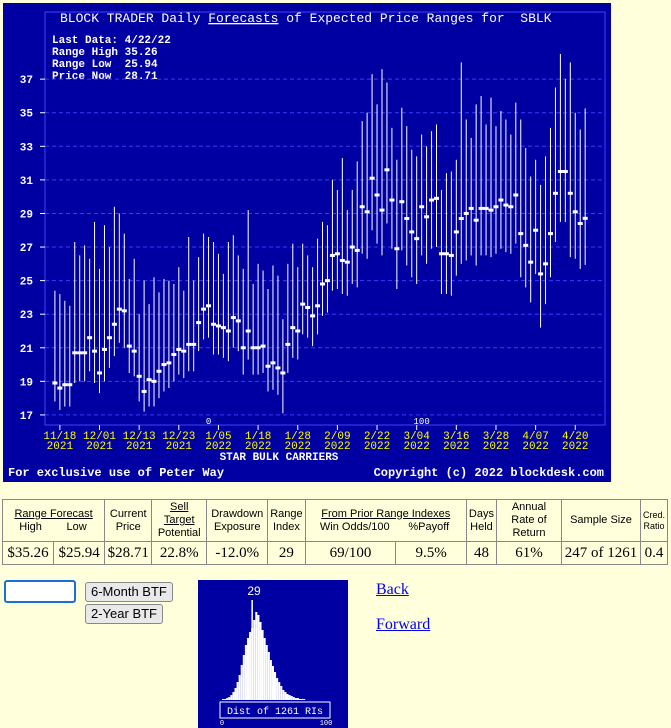 The image size is (671, 728). Describe the element at coordinates (273, 654) in the screenshot. I see `hist-bg` at that location.